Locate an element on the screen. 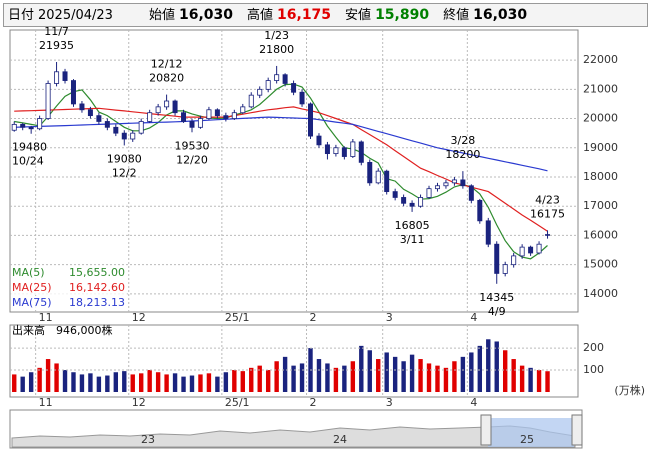 This screenshot has width=653, height=470. volume-tick-label: 100 is located at coordinates (593, 369).